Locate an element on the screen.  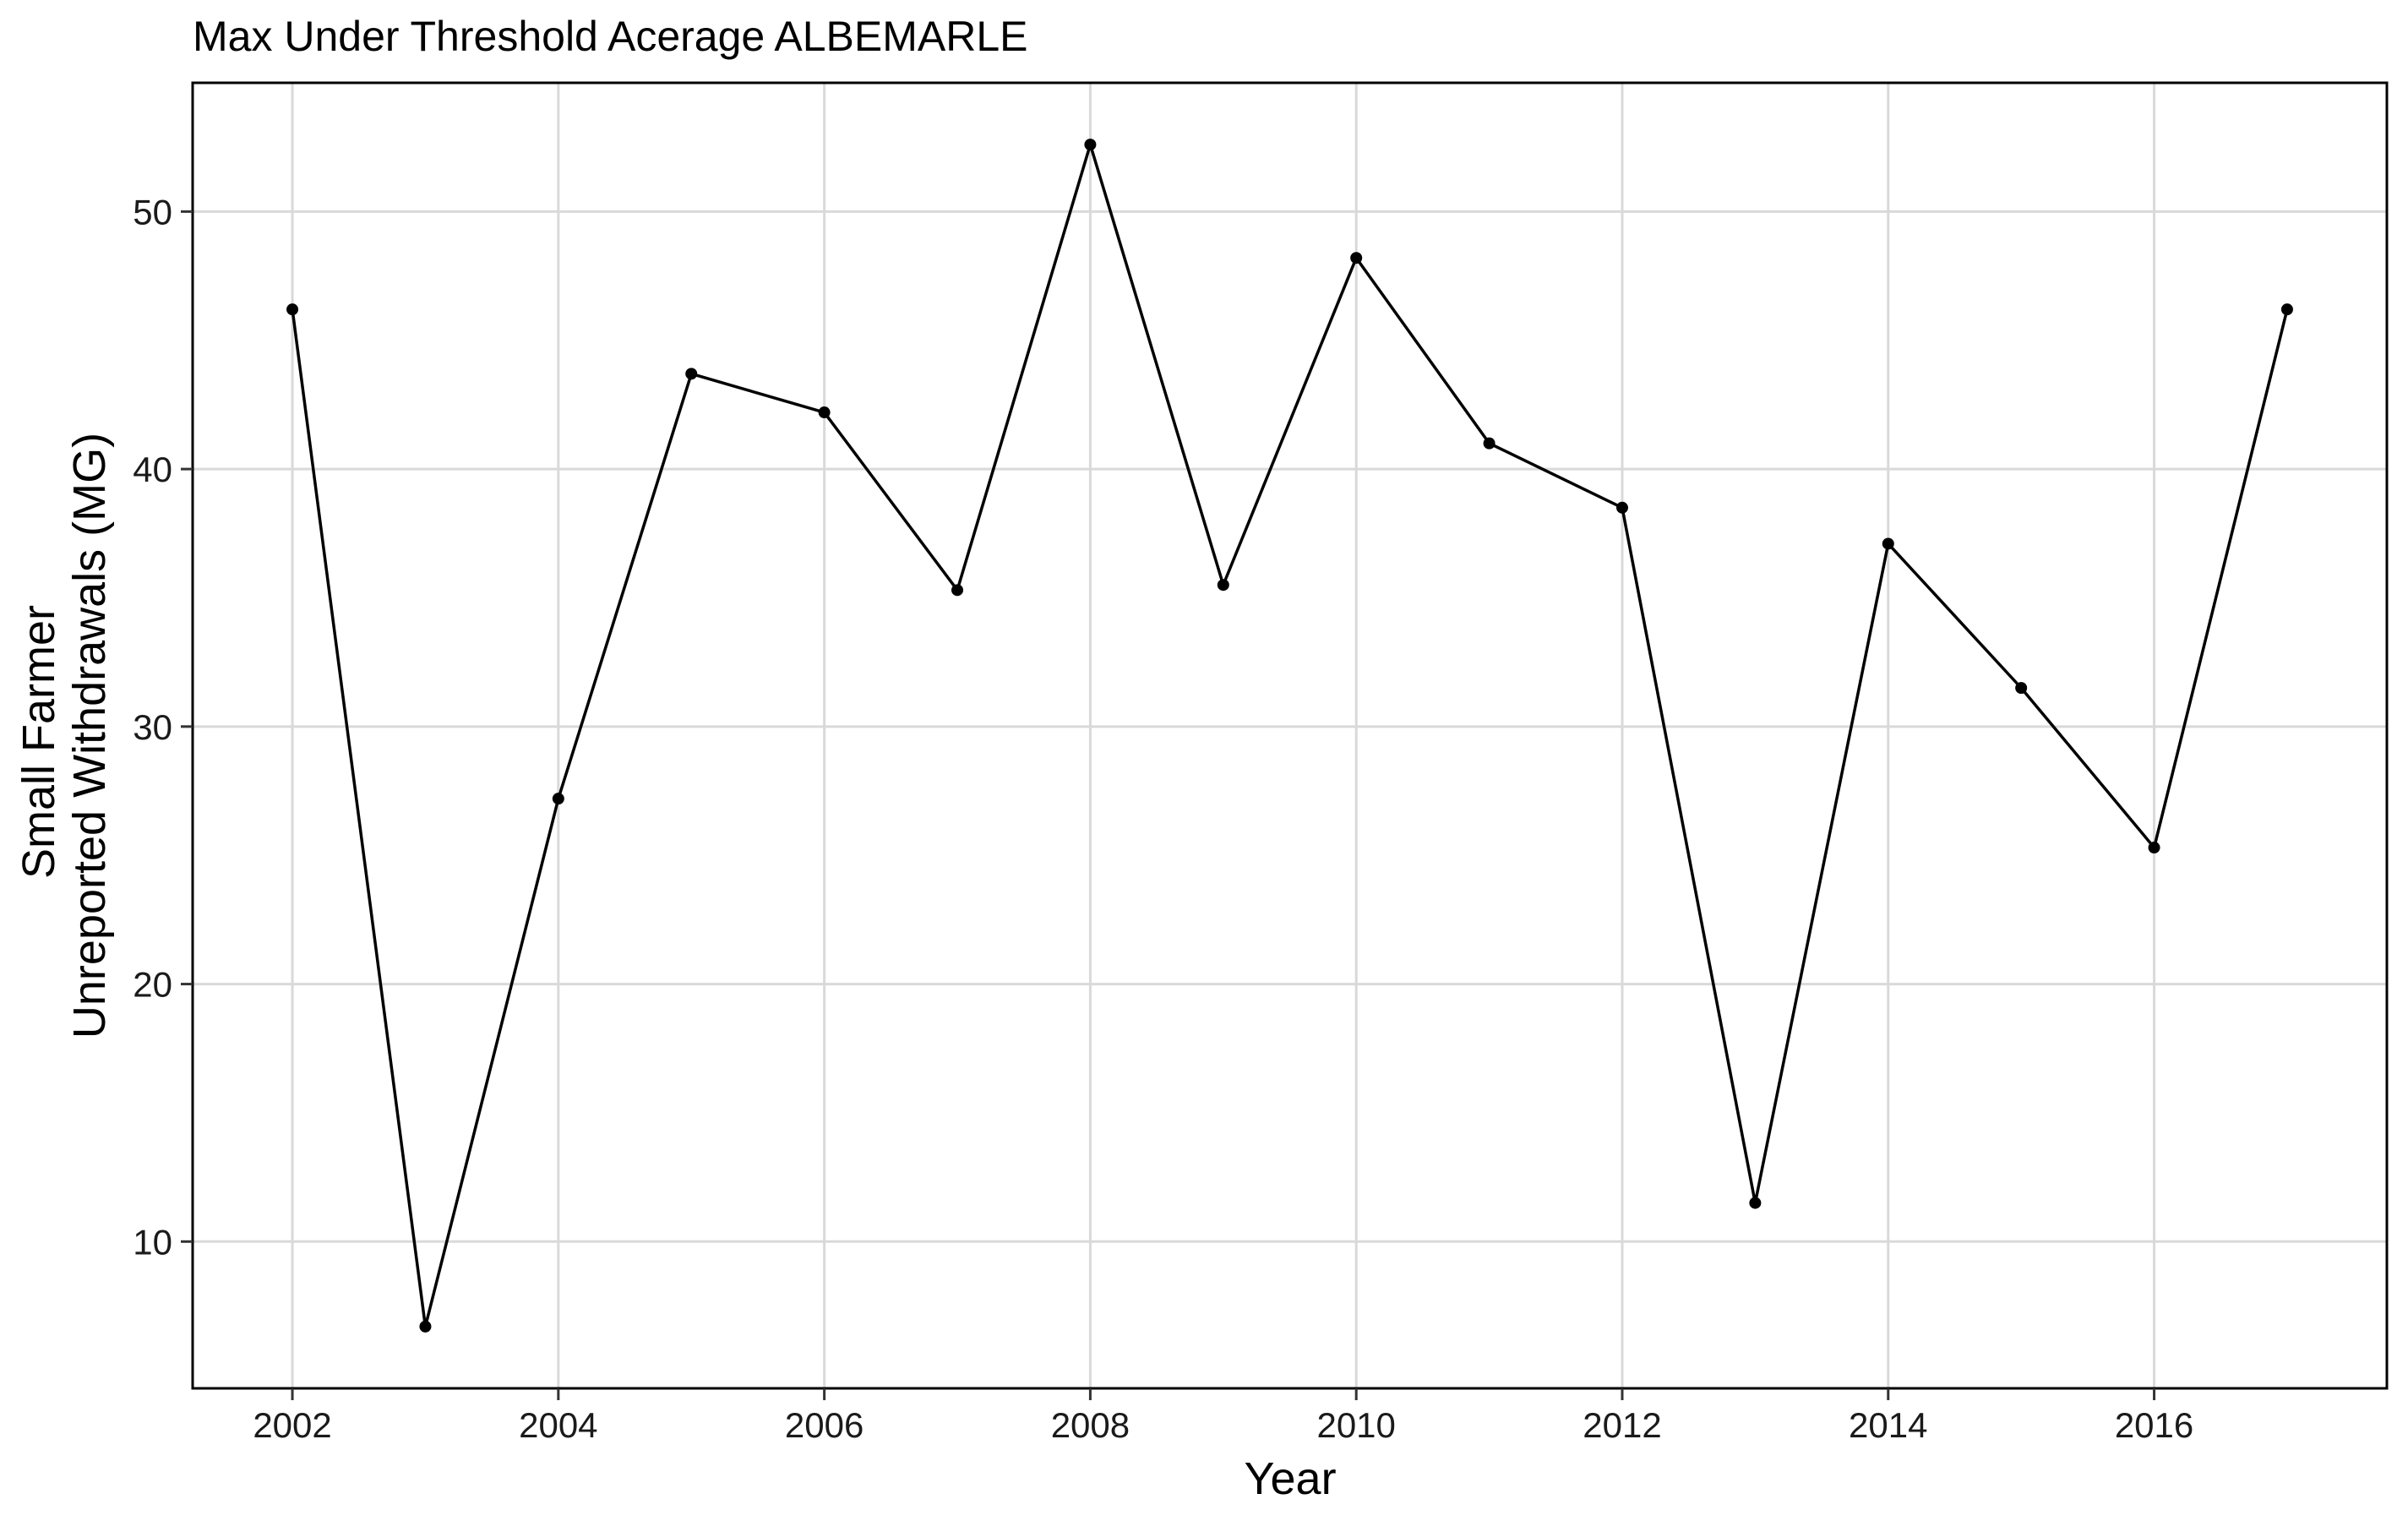
x-tick-label: 2010 is located at coordinates (1355, 1425).